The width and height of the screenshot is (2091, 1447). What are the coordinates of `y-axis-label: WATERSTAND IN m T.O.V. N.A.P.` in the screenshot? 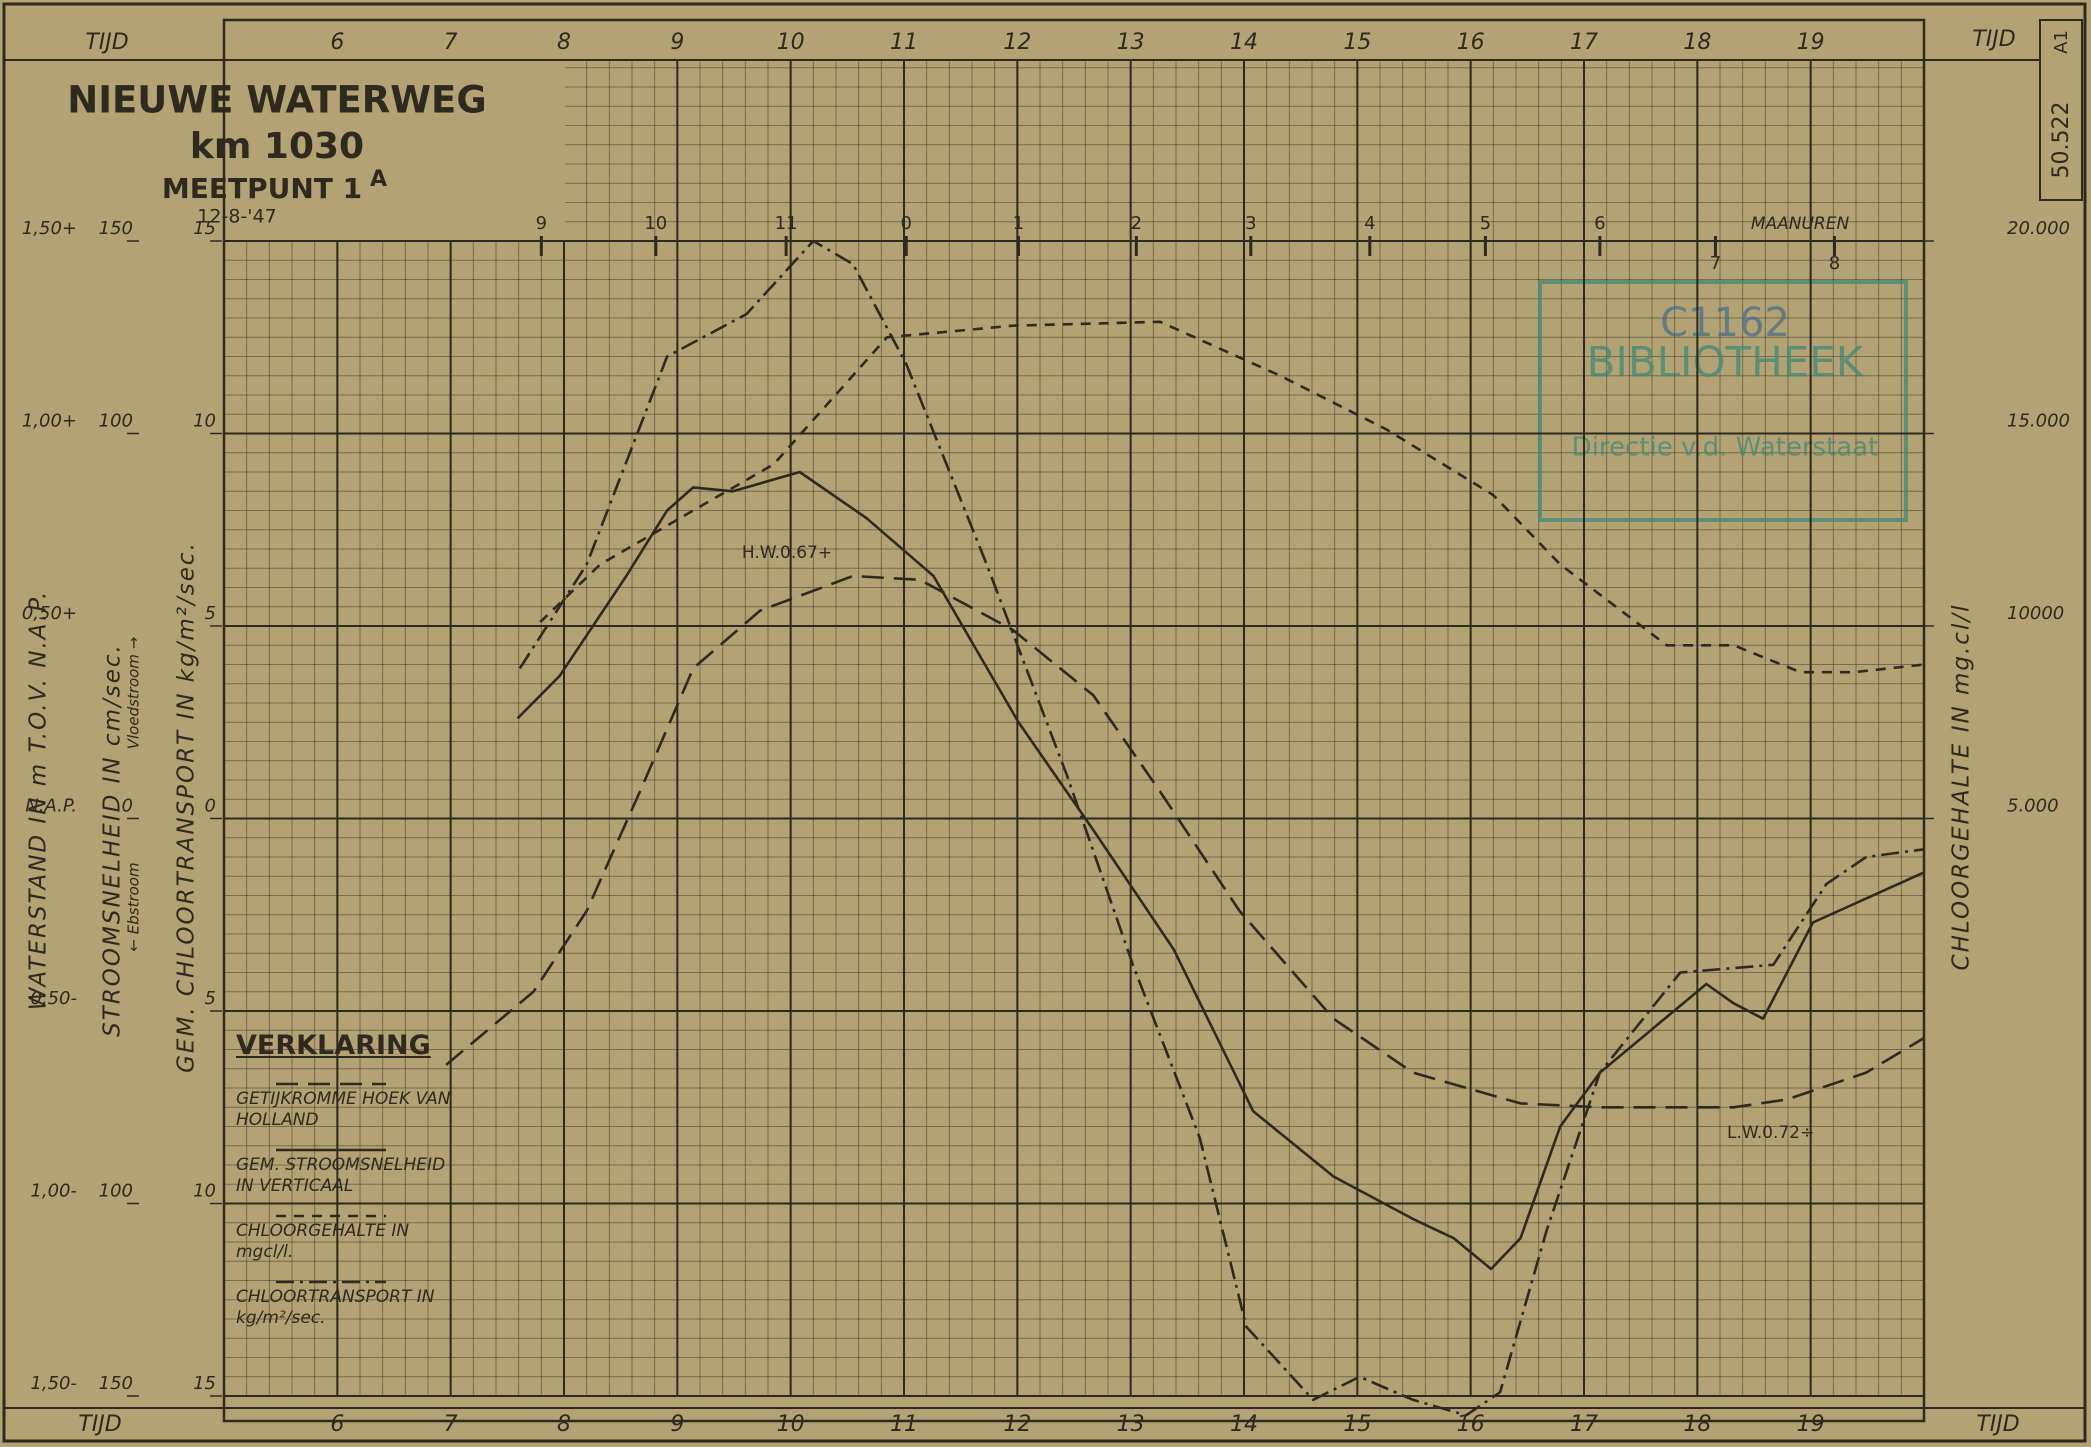 It's located at (39, 800).